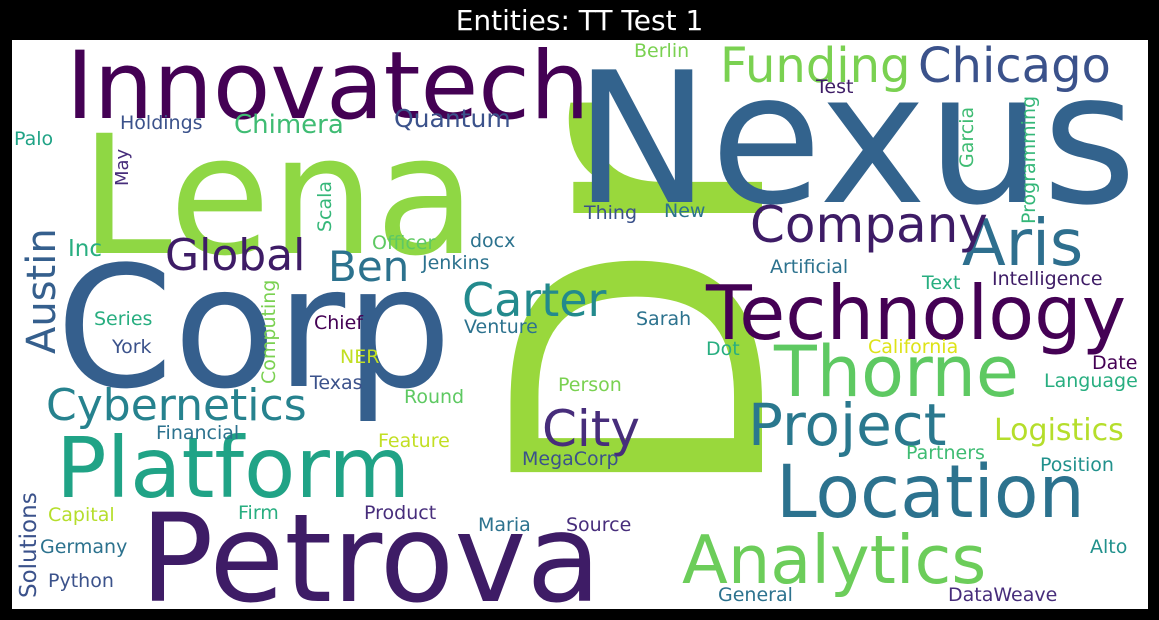  I want to click on word-aris: Aris, so click(1023, 244).